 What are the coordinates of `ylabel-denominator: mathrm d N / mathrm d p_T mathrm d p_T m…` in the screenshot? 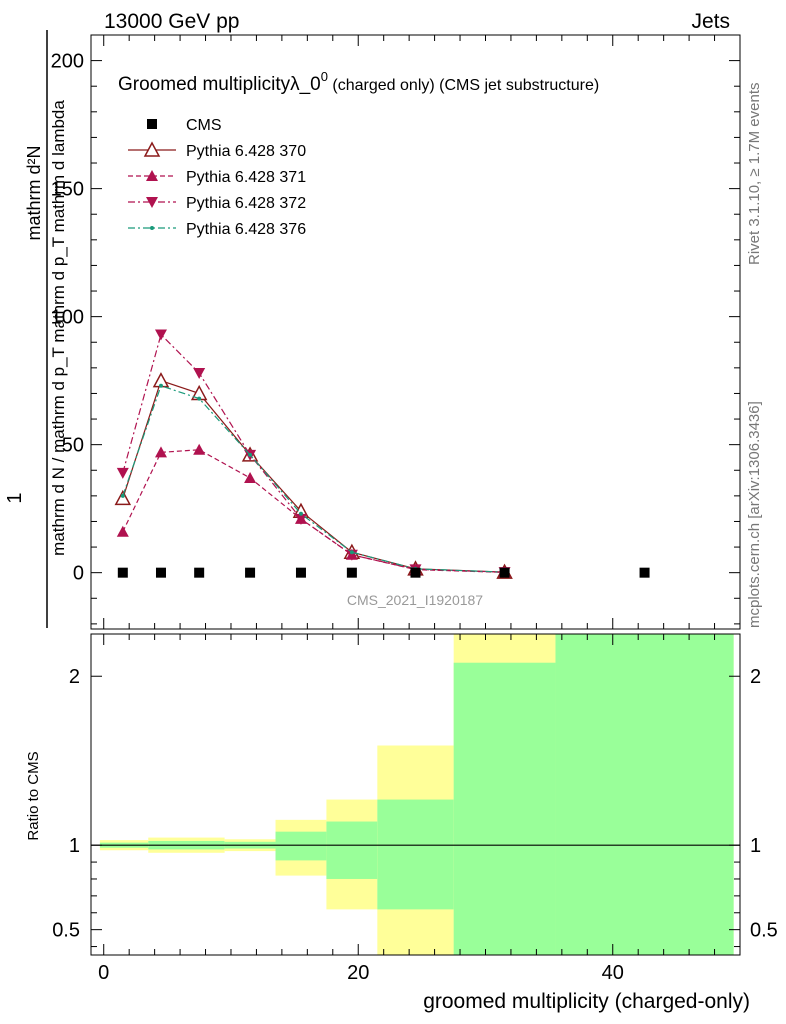 It's located at (58, 328).